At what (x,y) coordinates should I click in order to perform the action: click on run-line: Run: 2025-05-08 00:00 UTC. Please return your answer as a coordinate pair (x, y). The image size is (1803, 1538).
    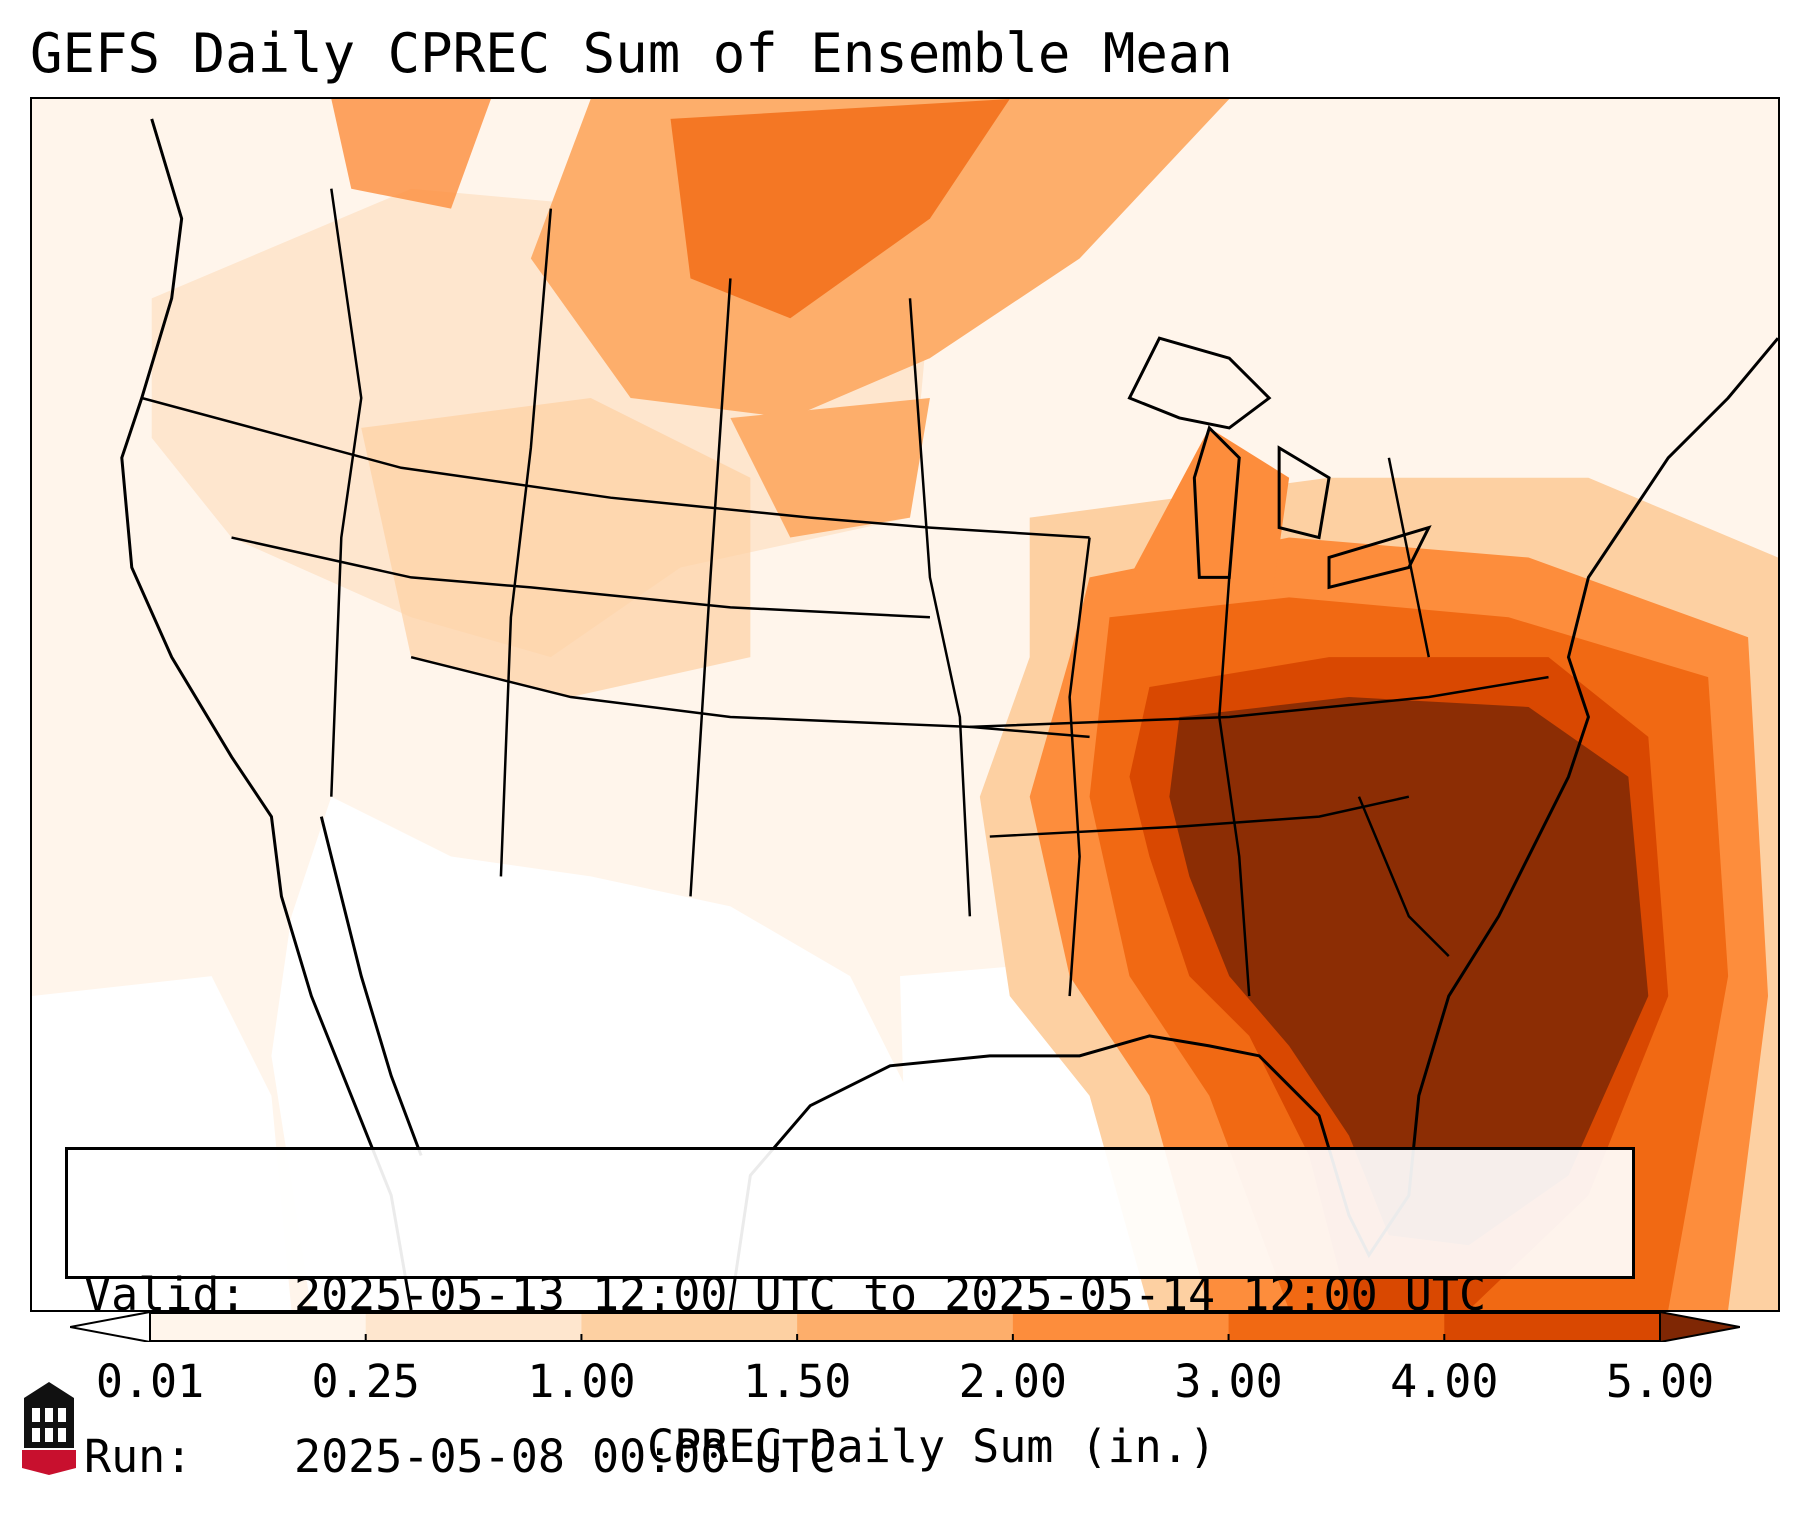
    Looking at the image, I should click on (850, 1457).